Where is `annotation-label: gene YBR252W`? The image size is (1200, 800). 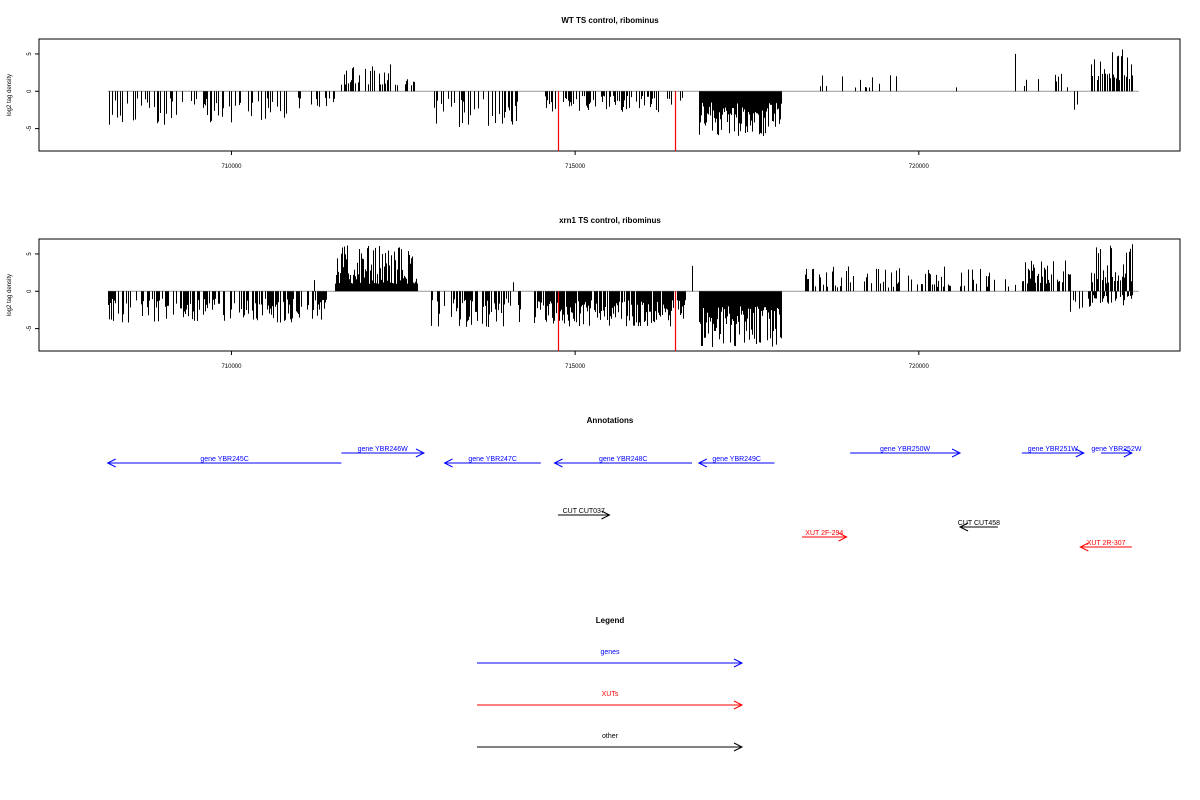
annotation-label: gene YBR252W is located at coordinates (1116, 449).